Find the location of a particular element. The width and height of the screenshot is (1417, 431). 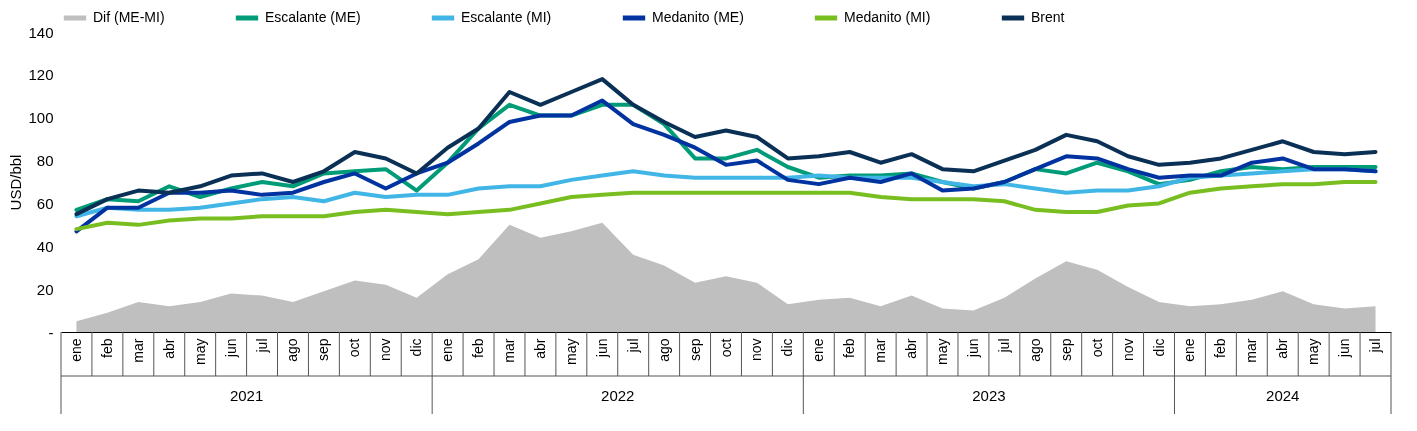

legend-label: Escalante (MI) is located at coordinates (506, 17).